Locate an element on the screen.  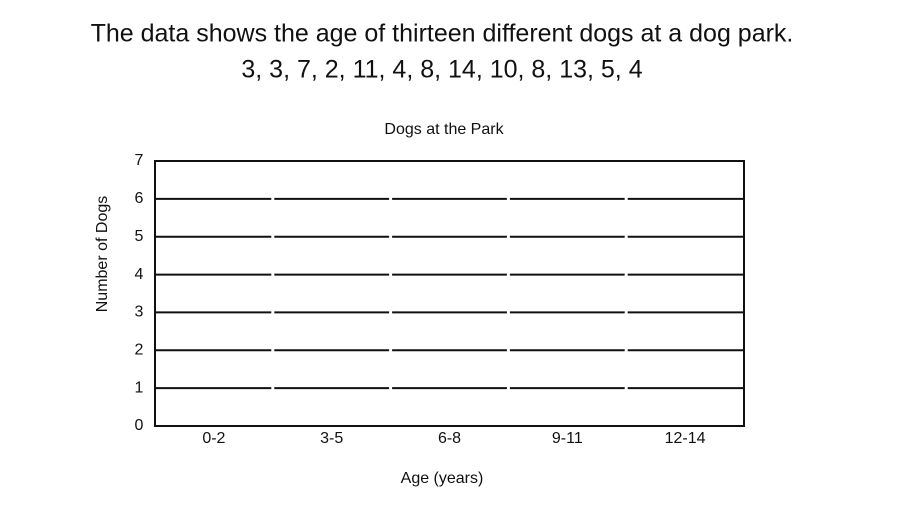
x-tick-label: 12-14 is located at coordinates (685, 438).